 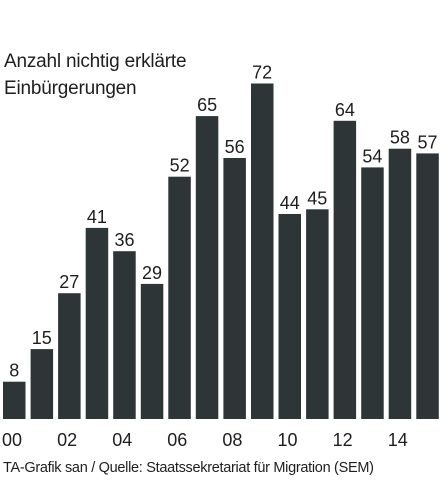 I want to click on value-label-03: 41, so click(x=97, y=217).